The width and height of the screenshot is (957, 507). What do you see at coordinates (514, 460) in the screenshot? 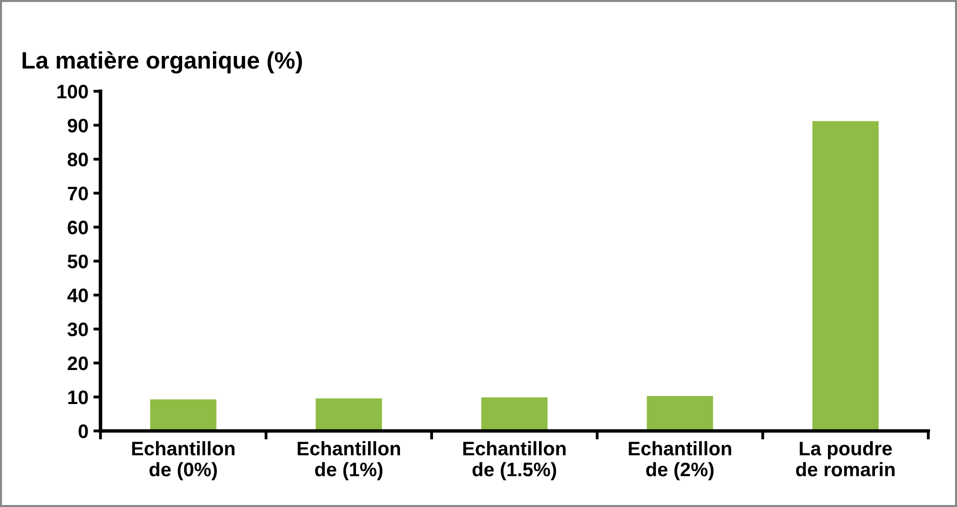
I see `x-tick-label: Echantillon de (1.5%)` at bounding box center [514, 460].